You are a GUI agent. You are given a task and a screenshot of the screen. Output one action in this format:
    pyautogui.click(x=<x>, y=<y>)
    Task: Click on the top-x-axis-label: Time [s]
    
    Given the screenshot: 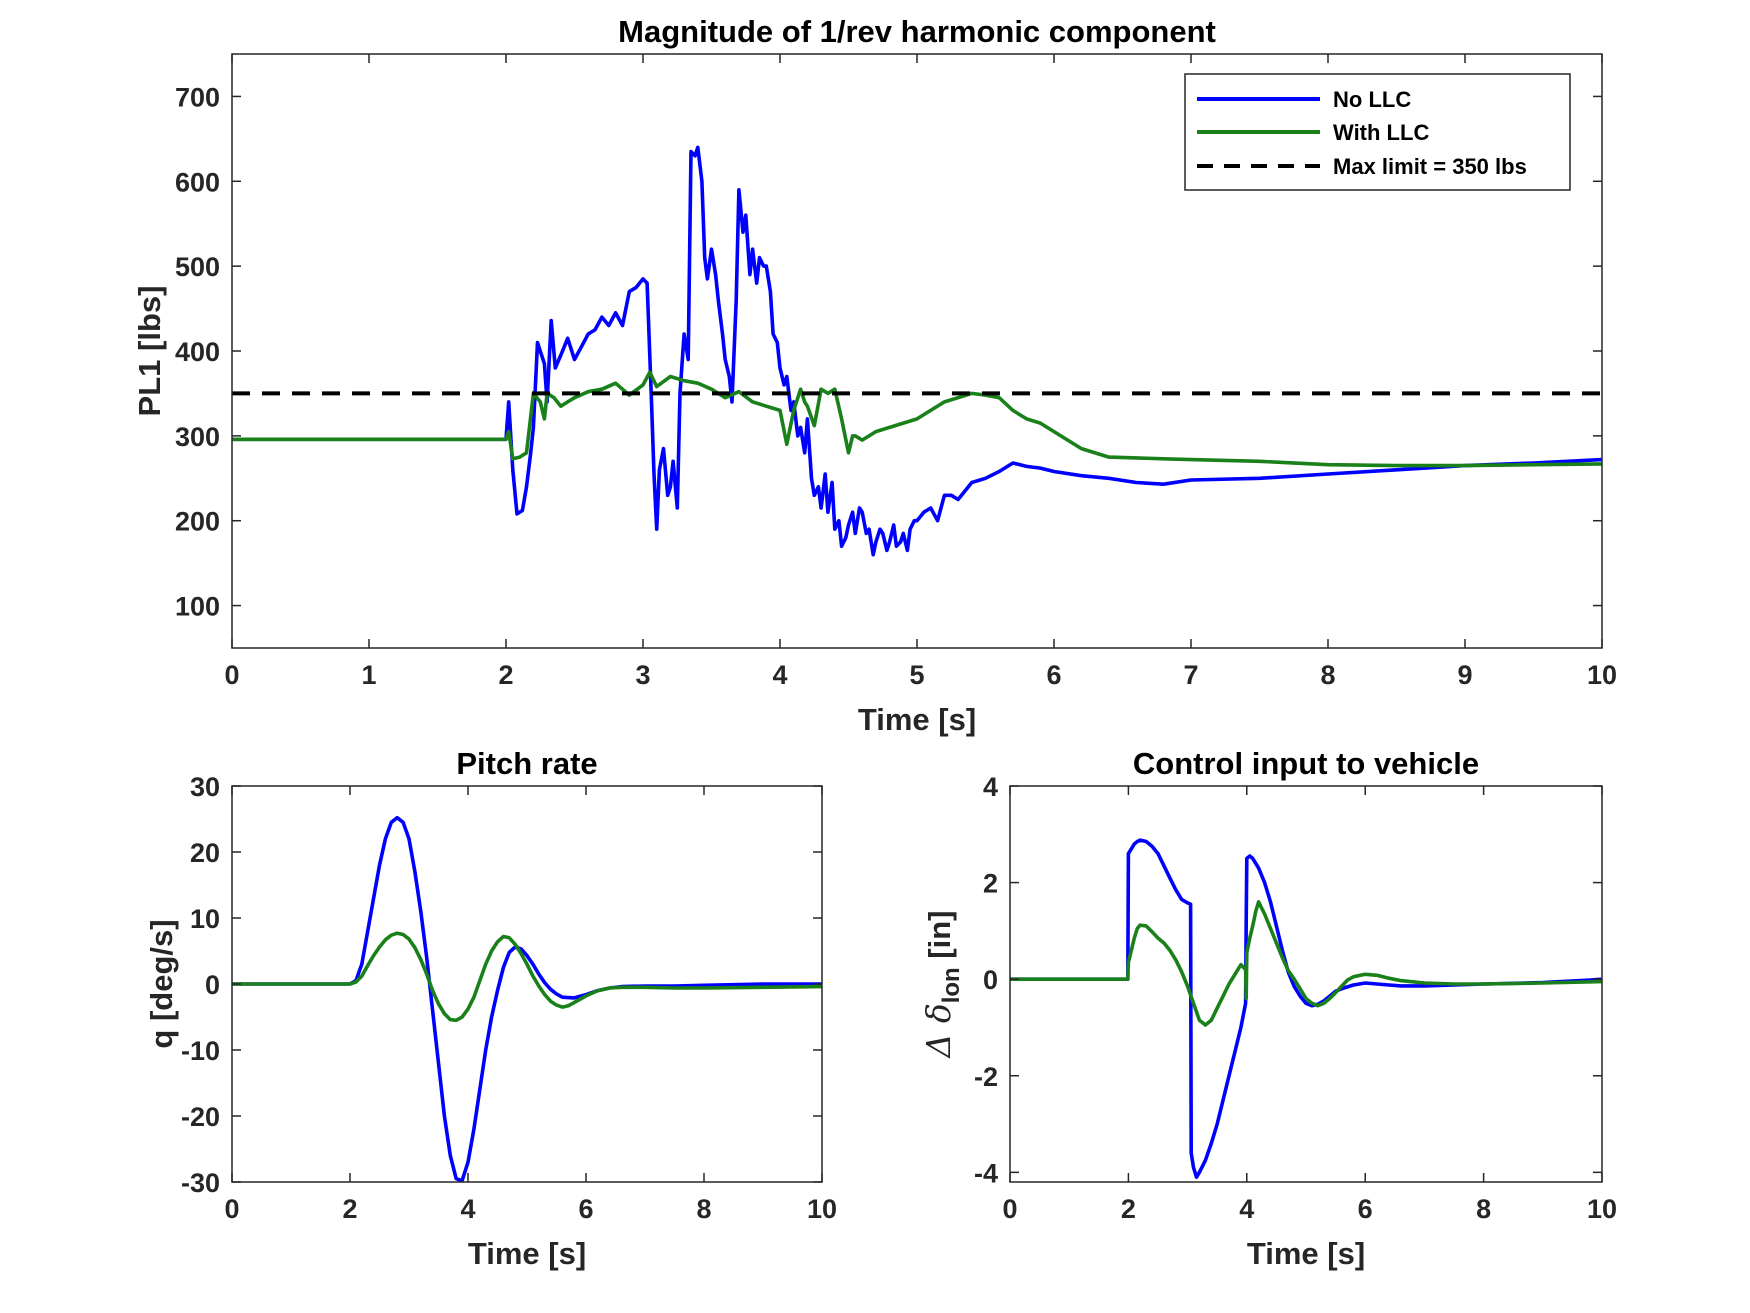 What is the action you would take?
    pyautogui.click(x=917, y=719)
    